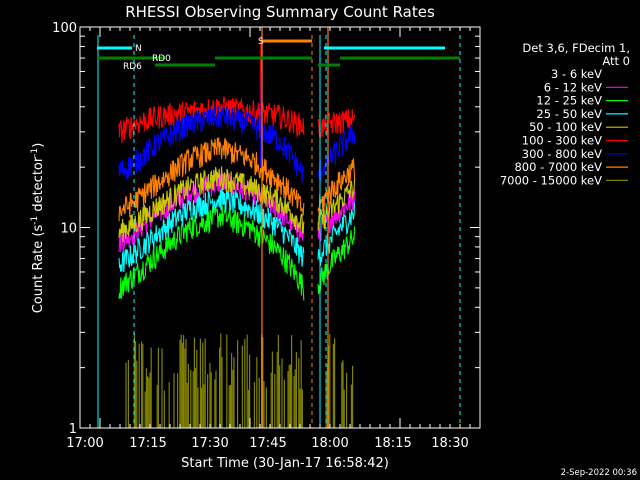  I want to click on x-axis-label: Start Time (30-Jan-17 16:58:42), so click(285, 463).